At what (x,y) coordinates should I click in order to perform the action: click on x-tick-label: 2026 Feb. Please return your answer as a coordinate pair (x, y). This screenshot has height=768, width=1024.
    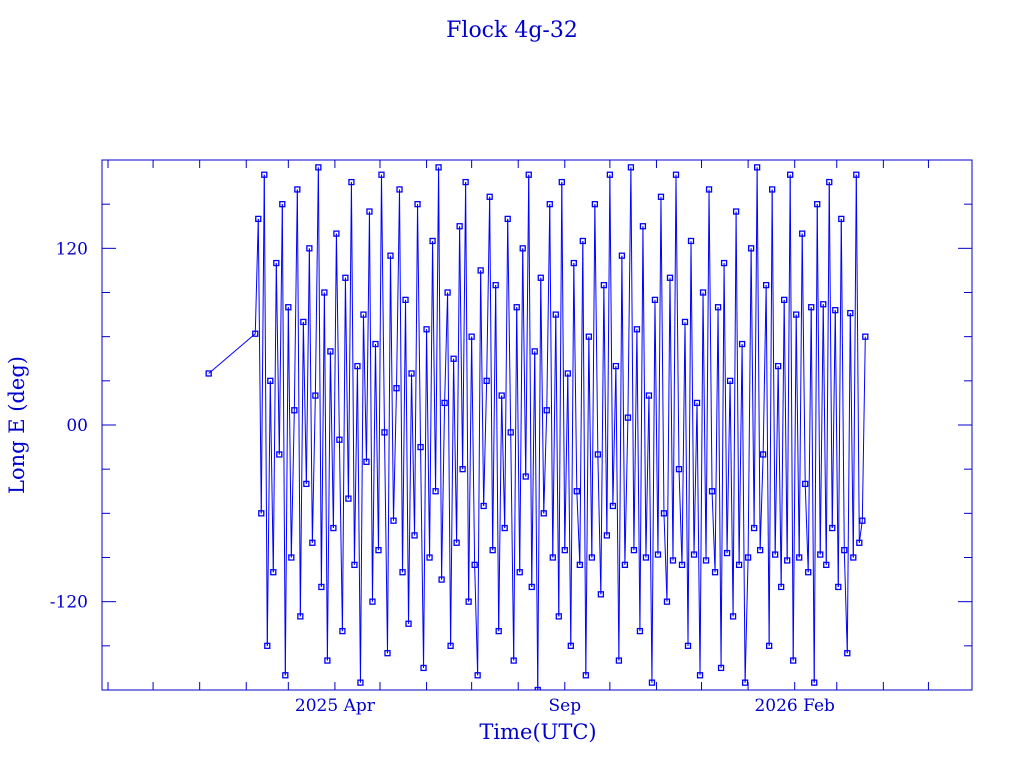
    Looking at the image, I should click on (794, 706).